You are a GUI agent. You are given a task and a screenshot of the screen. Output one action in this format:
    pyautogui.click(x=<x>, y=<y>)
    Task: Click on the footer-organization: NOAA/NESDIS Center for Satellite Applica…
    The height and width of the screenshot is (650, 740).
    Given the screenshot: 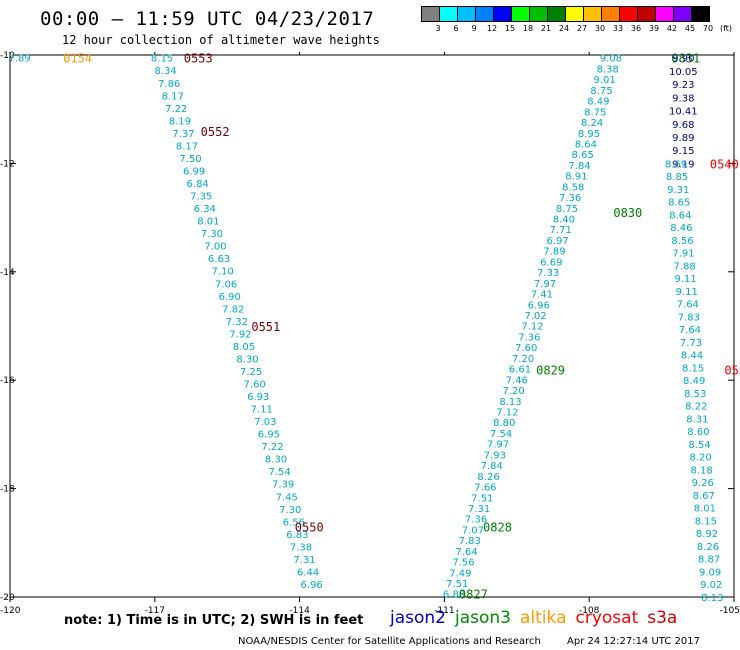 What is the action you would take?
    pyautogui.click(x=389, y=641)
    